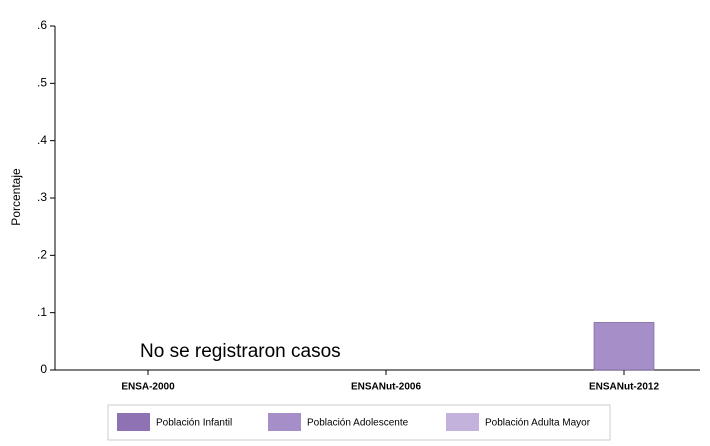 This screenshot has width=710, height=446. I want to click on y-tick-label: .3, so click(42, 197).